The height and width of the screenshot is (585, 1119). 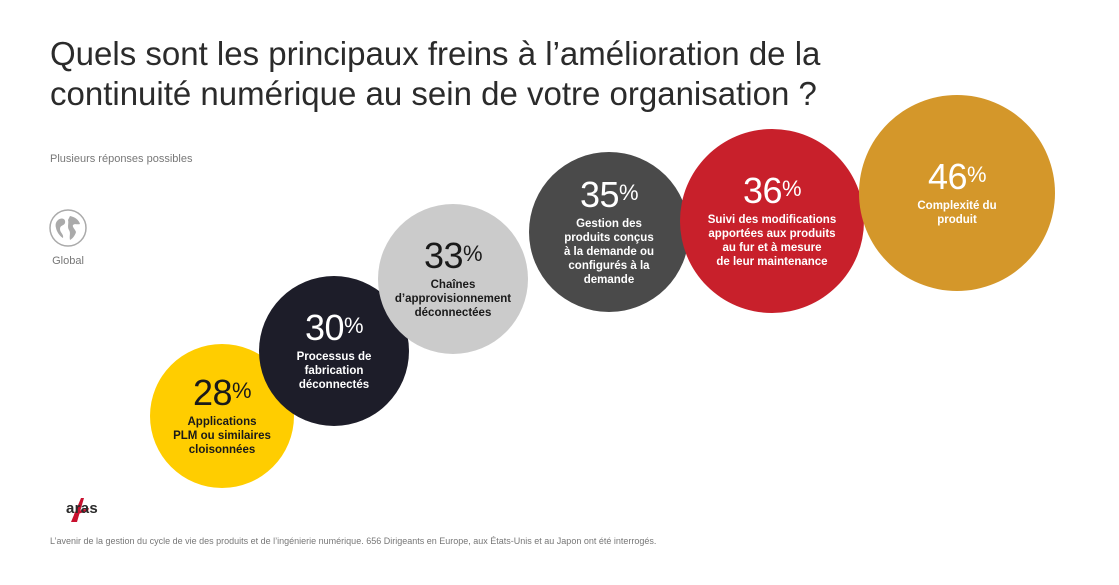 What do you see at coordinates (762, 190) in the screenshot?
I see `bubble-value-number: 36` at bounding box center [762, 190].